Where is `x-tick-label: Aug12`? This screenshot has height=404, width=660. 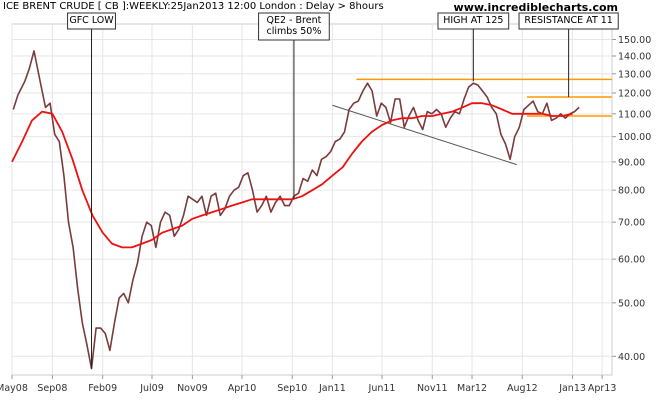 x-tick-label: Aug12 is located at coordinates (522, 388).